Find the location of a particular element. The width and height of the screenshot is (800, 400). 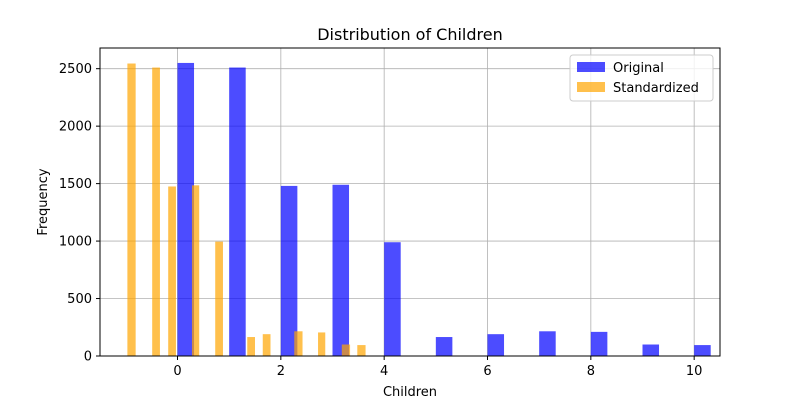

x-tick-label: 4 is located at coordinates (384, 371).